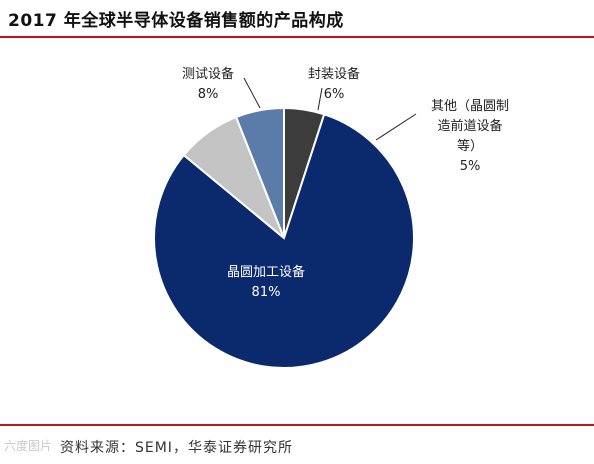  I want to click on top-divider, so click(297, 37).